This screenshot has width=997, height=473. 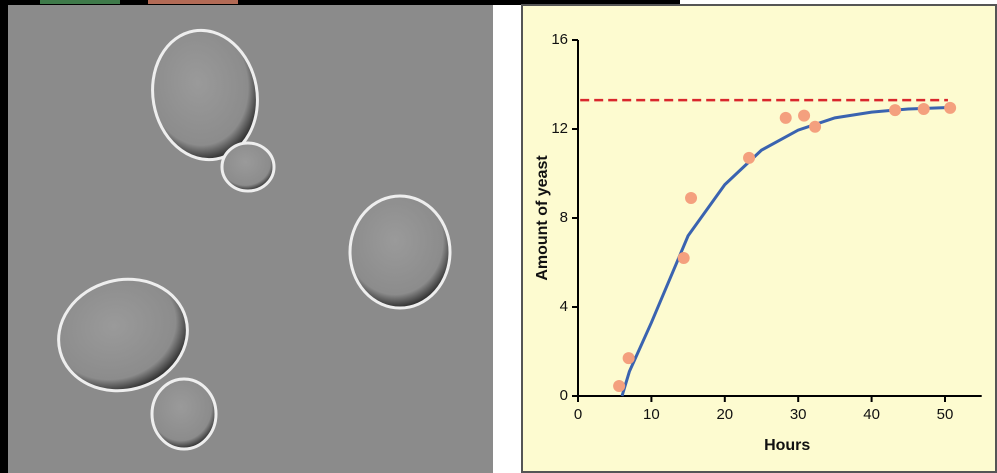 What do you see at coordinates (564, 217) in the screenshot?
I see `y-tick-label: 8` at bounding box center [564, 217].